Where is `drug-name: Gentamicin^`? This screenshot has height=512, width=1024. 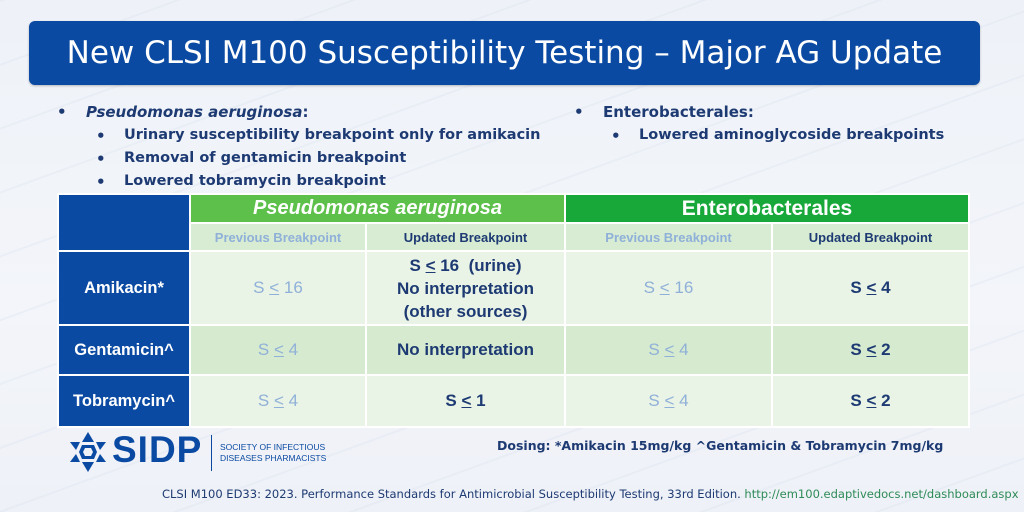
drug-name: Gentamicin^ is located at coordinates (124, 350).